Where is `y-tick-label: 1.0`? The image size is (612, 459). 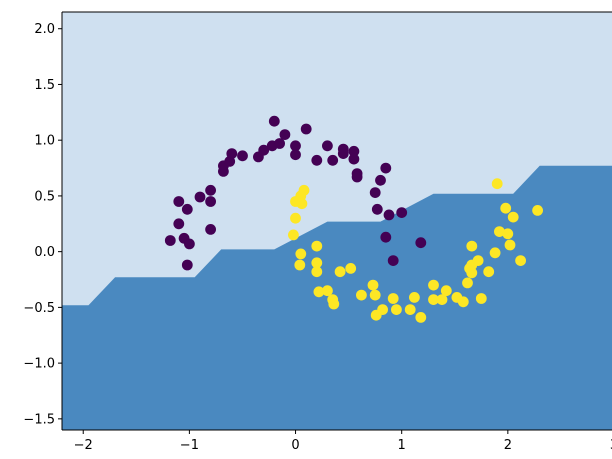 y-tick-label: 1.0 is located at coordinates (44, 141).